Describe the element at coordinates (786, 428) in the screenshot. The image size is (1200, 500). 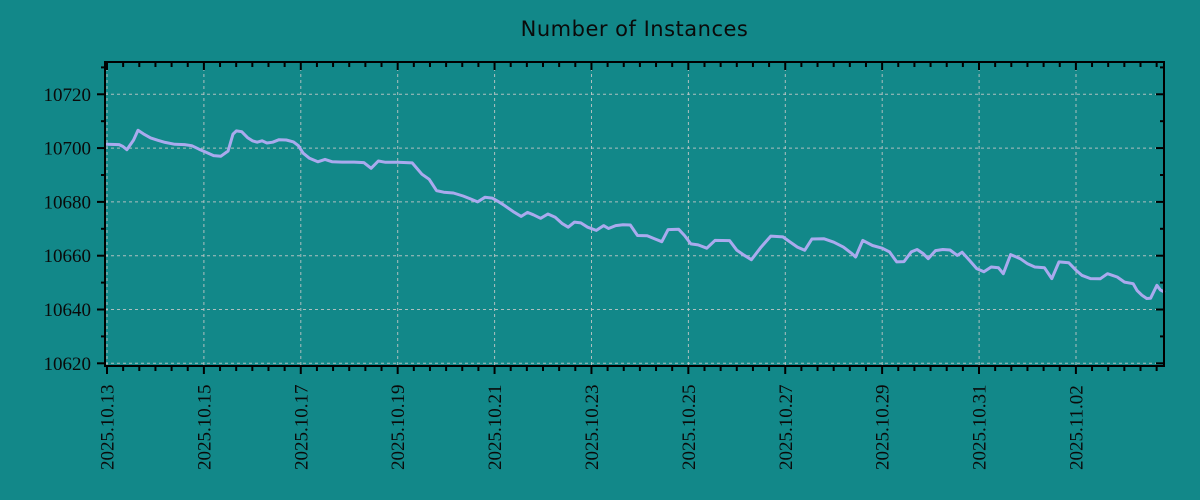
I see `x-tick-label: 2025.10.27` at that location.